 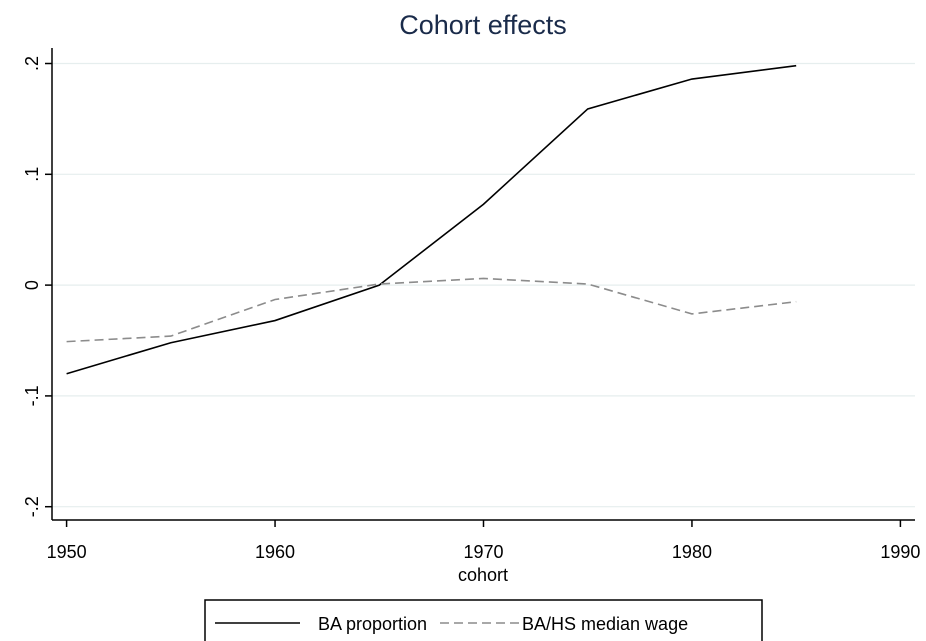 I want to click on x-tick-label: 1950, so click(x=67, y=552).